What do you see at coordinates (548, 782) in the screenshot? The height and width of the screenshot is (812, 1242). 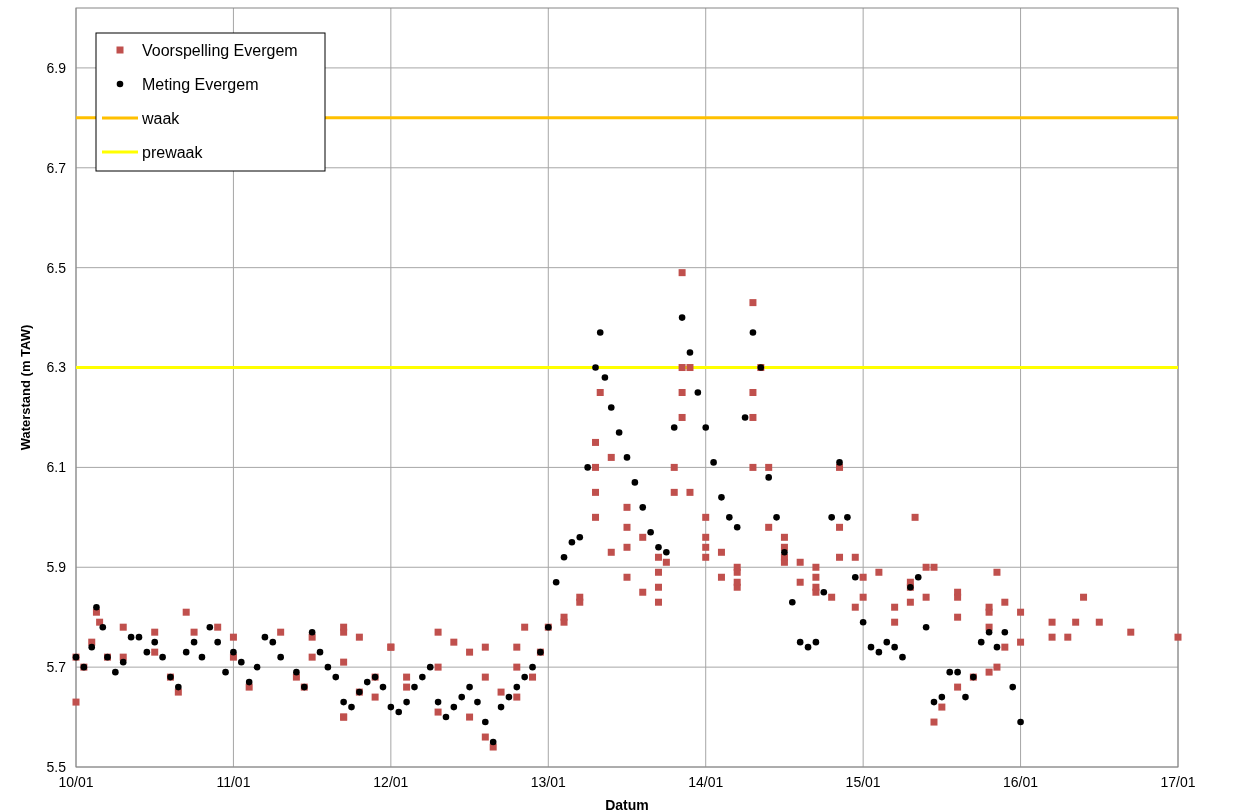 I see `x-tick-label: 13/01` at bounding box center [548, 782].